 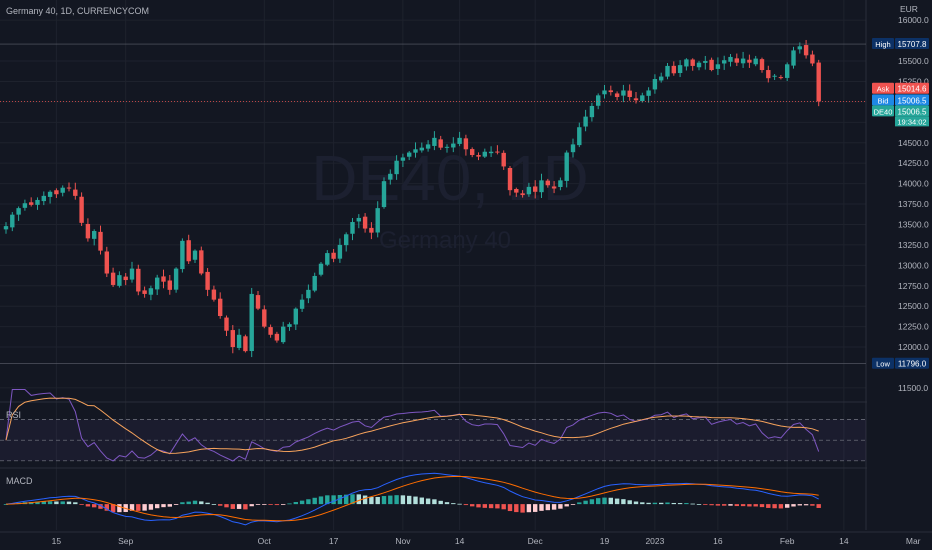 I want to click on bid-label-tag: Bid, so click(x=883, y=100).